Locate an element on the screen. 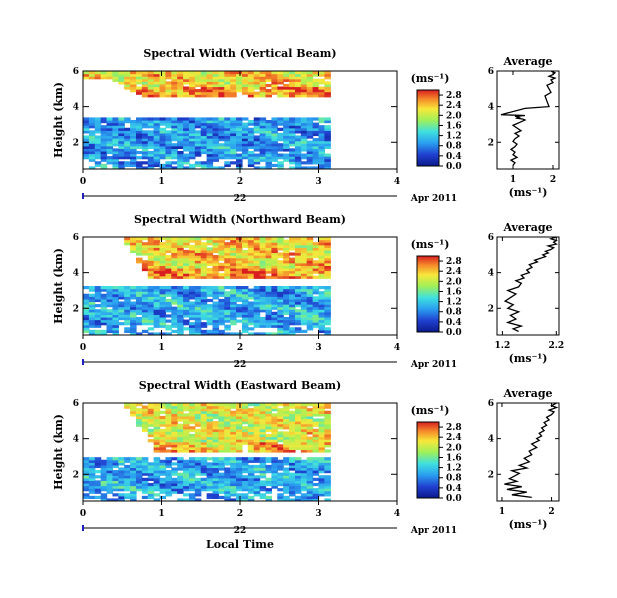 This screenshot has height=598, width=617. colorbar-ticks: 0.00.40.81.21.62.02.42.8 is located at coordinates (450, 463).